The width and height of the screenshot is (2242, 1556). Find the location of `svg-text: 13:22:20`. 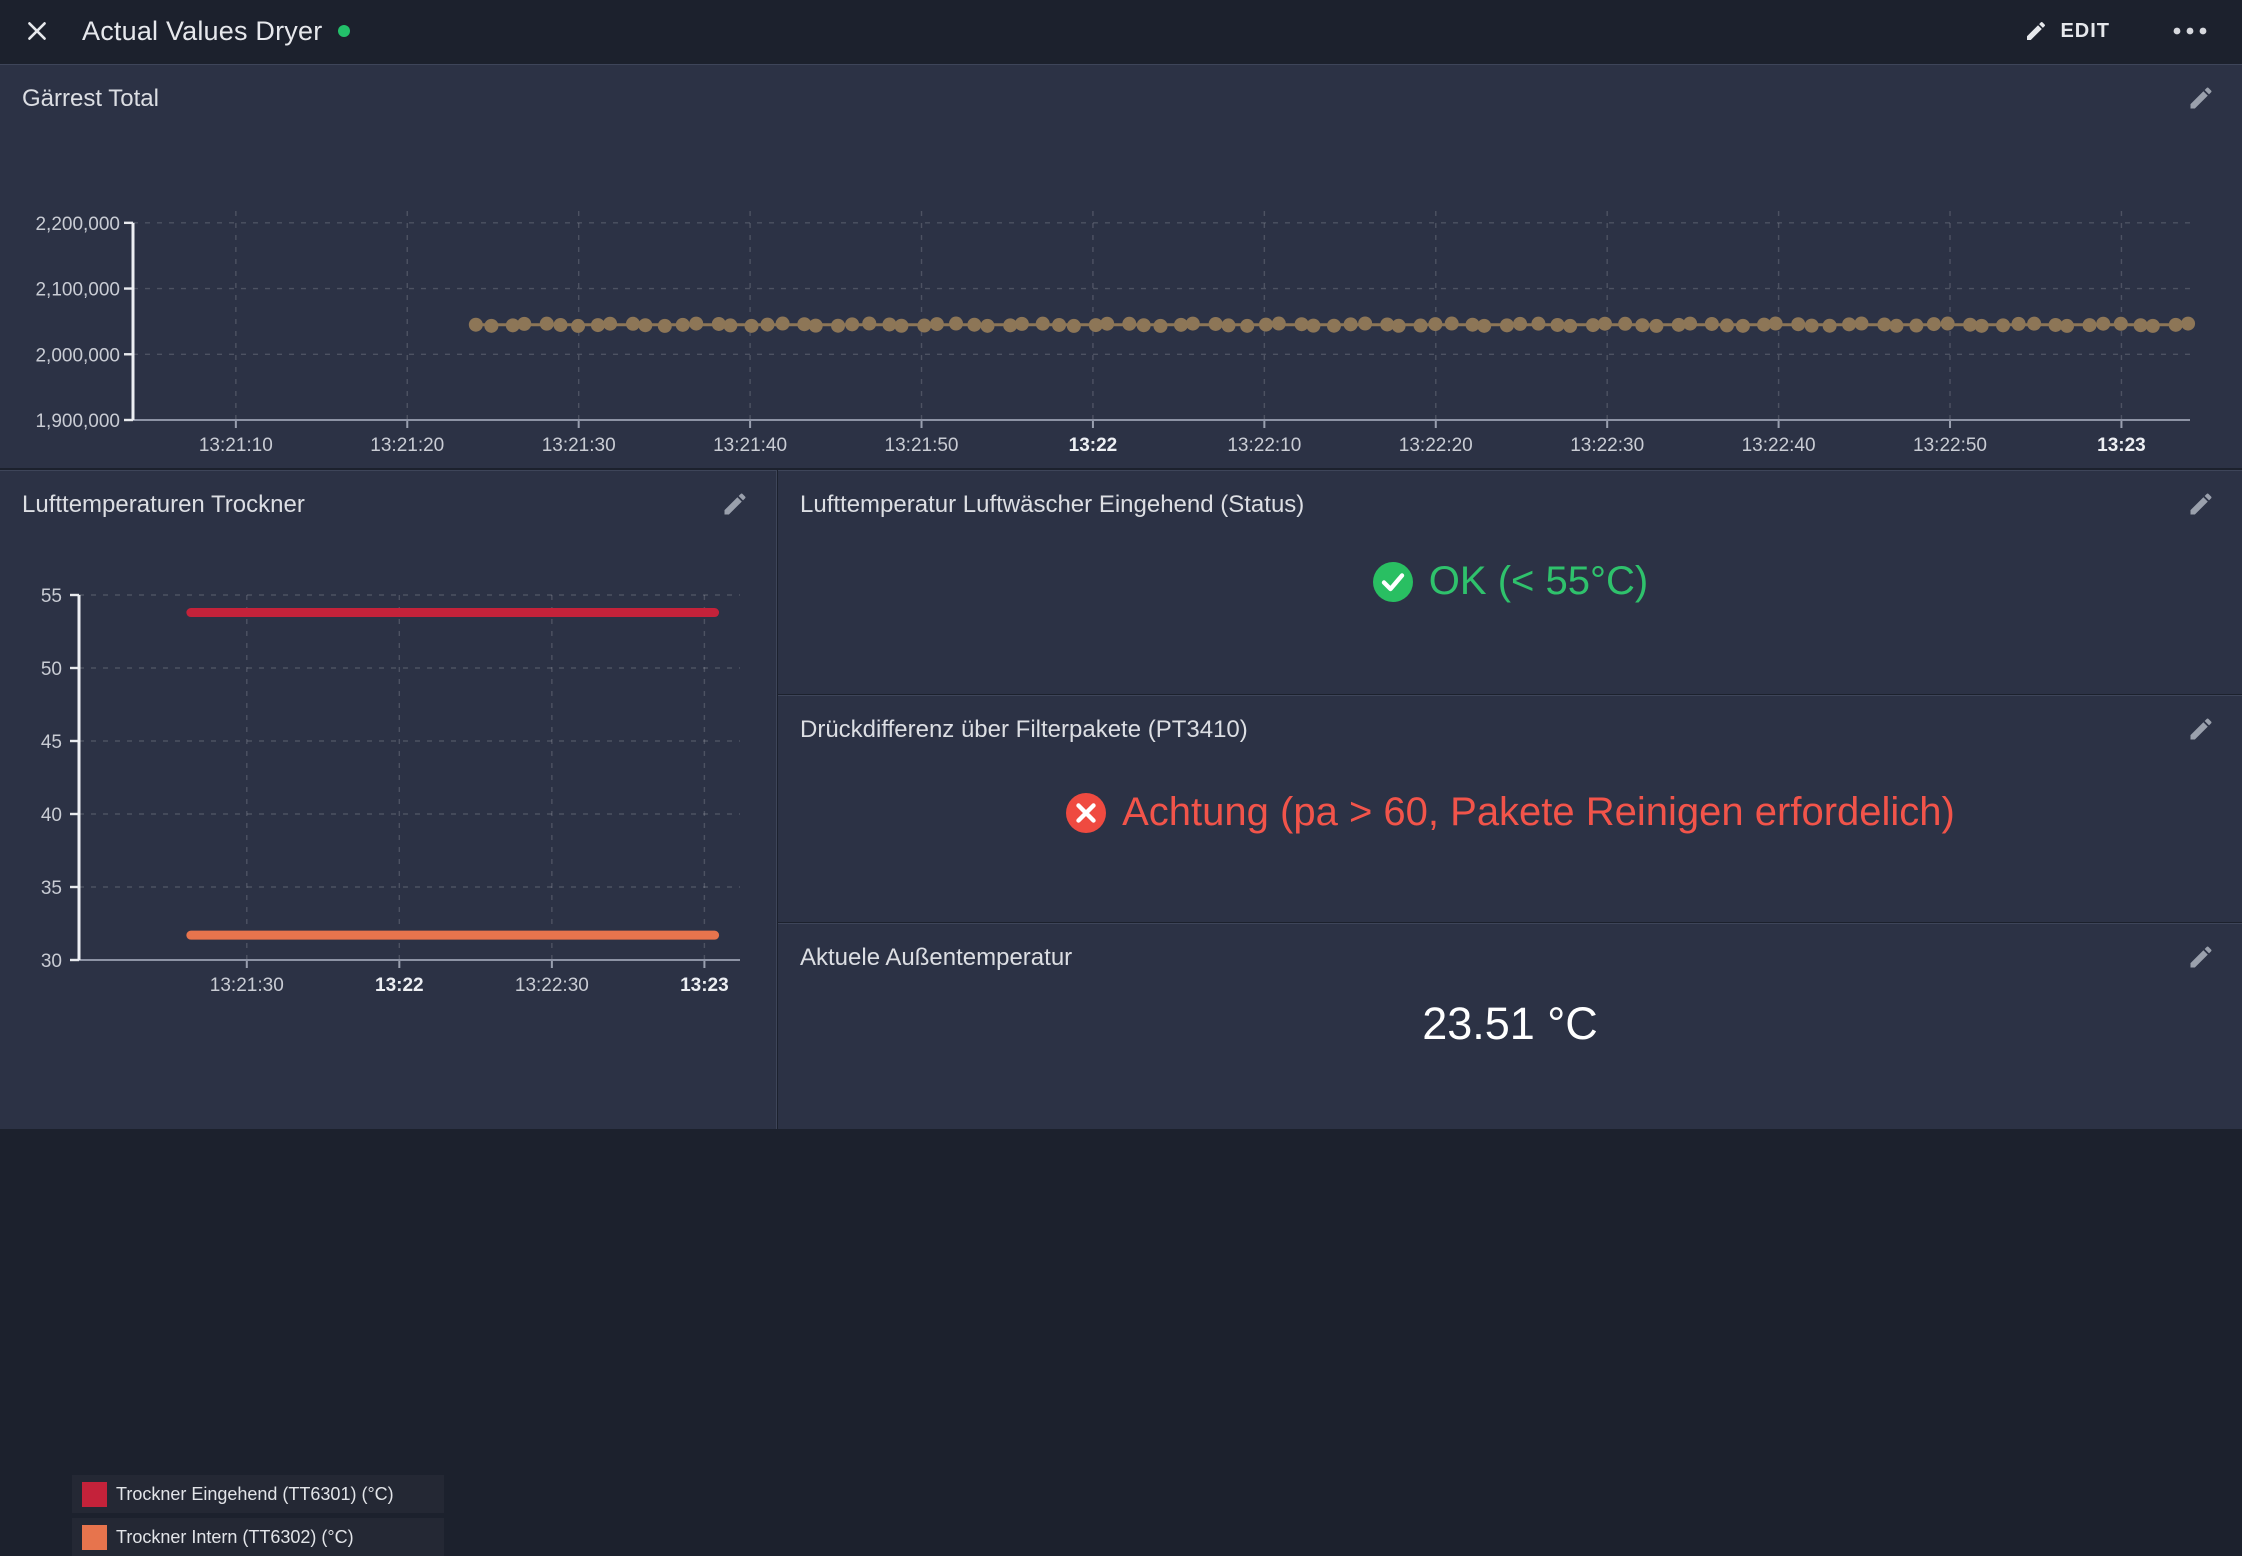

svg-text: 13:22:20 is located at coordinates (1436, 445).